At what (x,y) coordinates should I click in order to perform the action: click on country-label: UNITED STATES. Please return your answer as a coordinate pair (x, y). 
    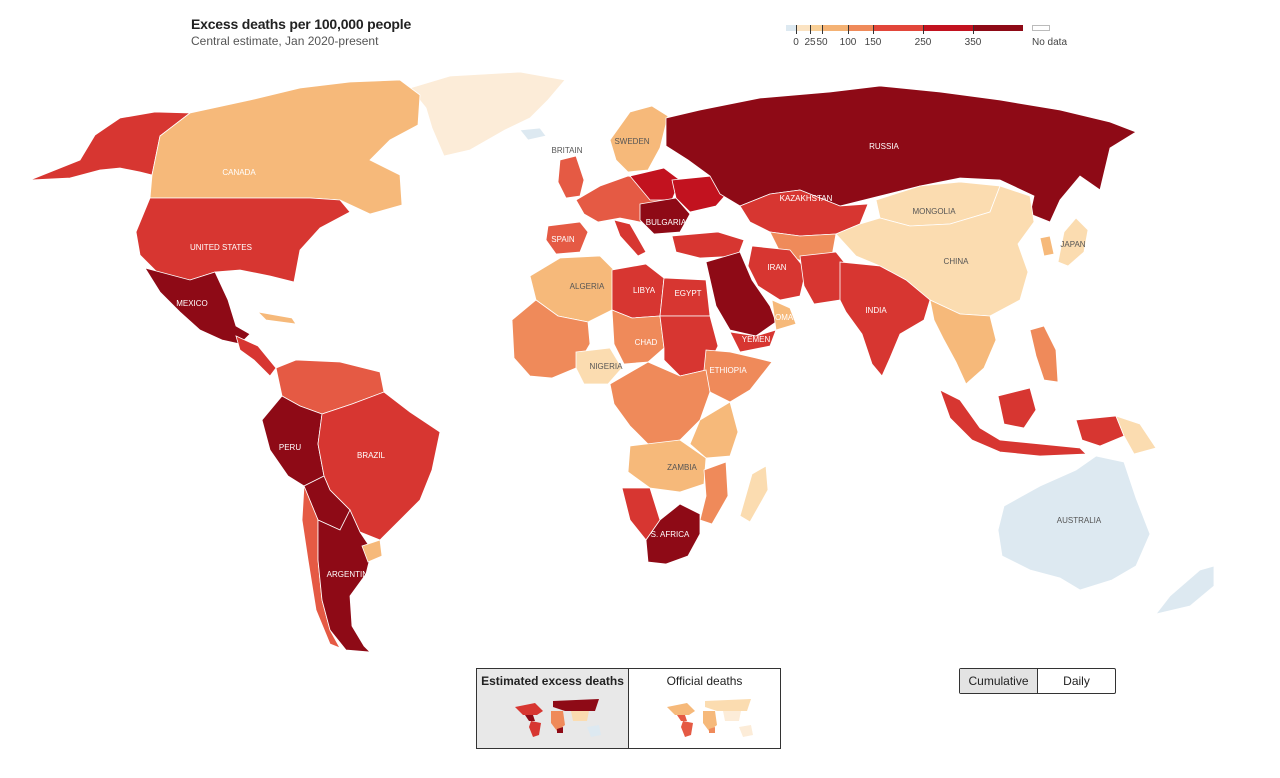
    Looking at the image, I should click on (221, 247).